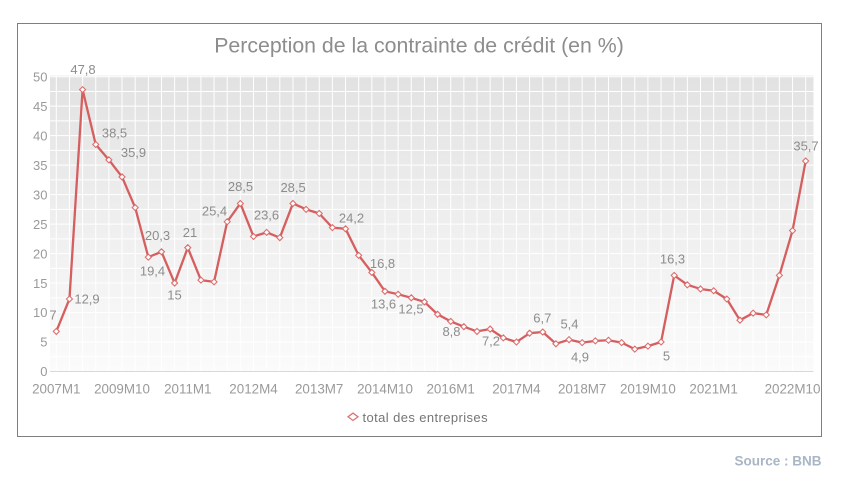 The image size is (847, 484). Describe the element at coordinates (542, 318) in the screenshot. I see `svg-text: 6,7` at that location.